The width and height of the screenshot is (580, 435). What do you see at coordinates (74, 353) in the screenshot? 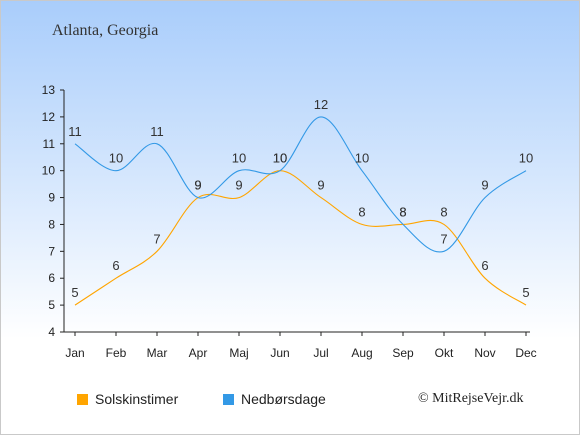
I see `x-tick-label: Jan` at bounding box center [74, 353].